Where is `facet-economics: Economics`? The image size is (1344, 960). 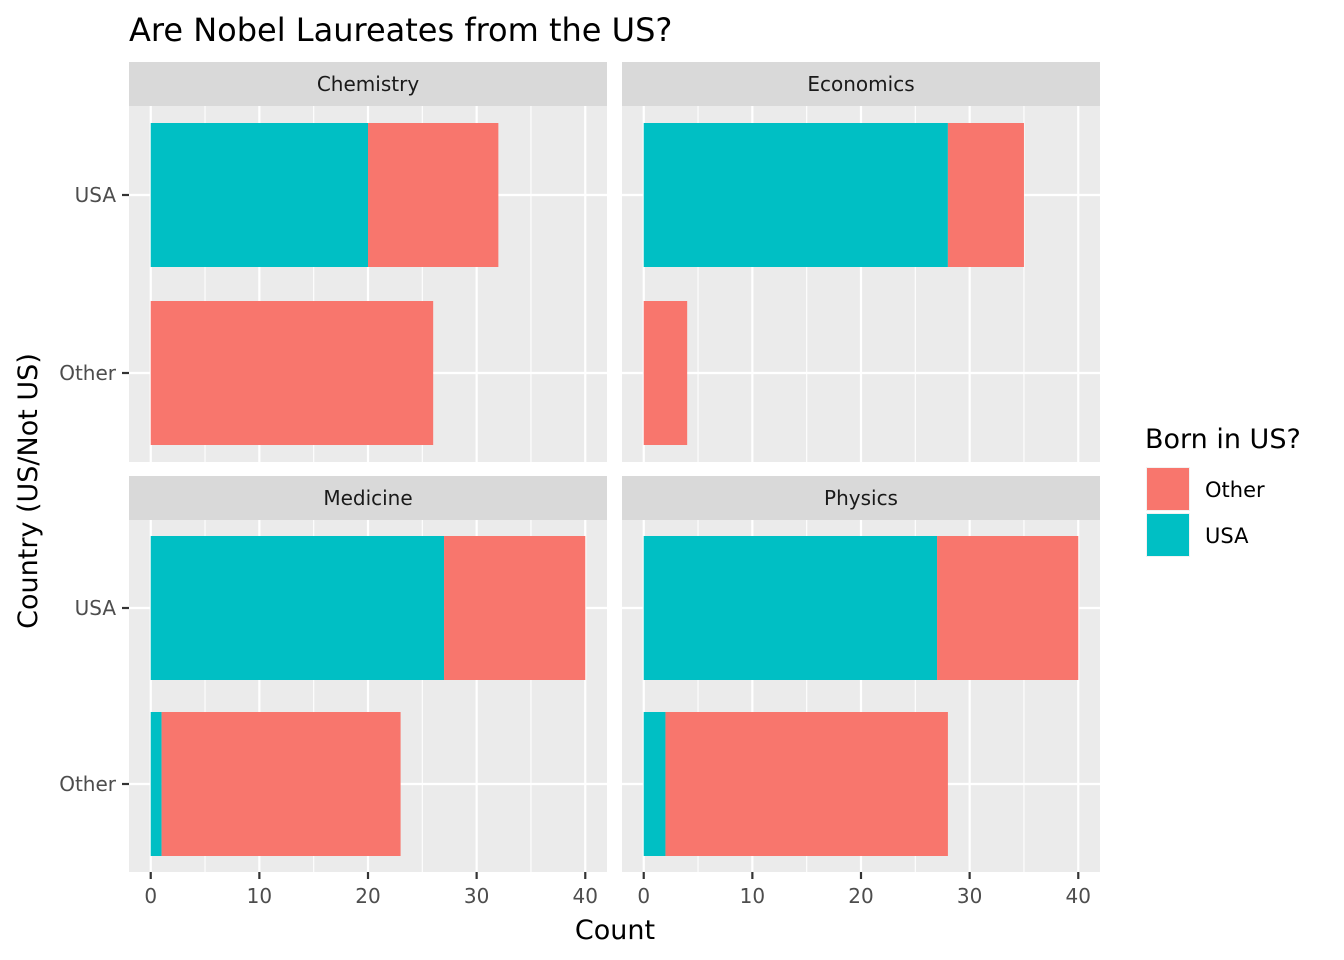 facet-economics: Economics is located at coordinates (861, 262).